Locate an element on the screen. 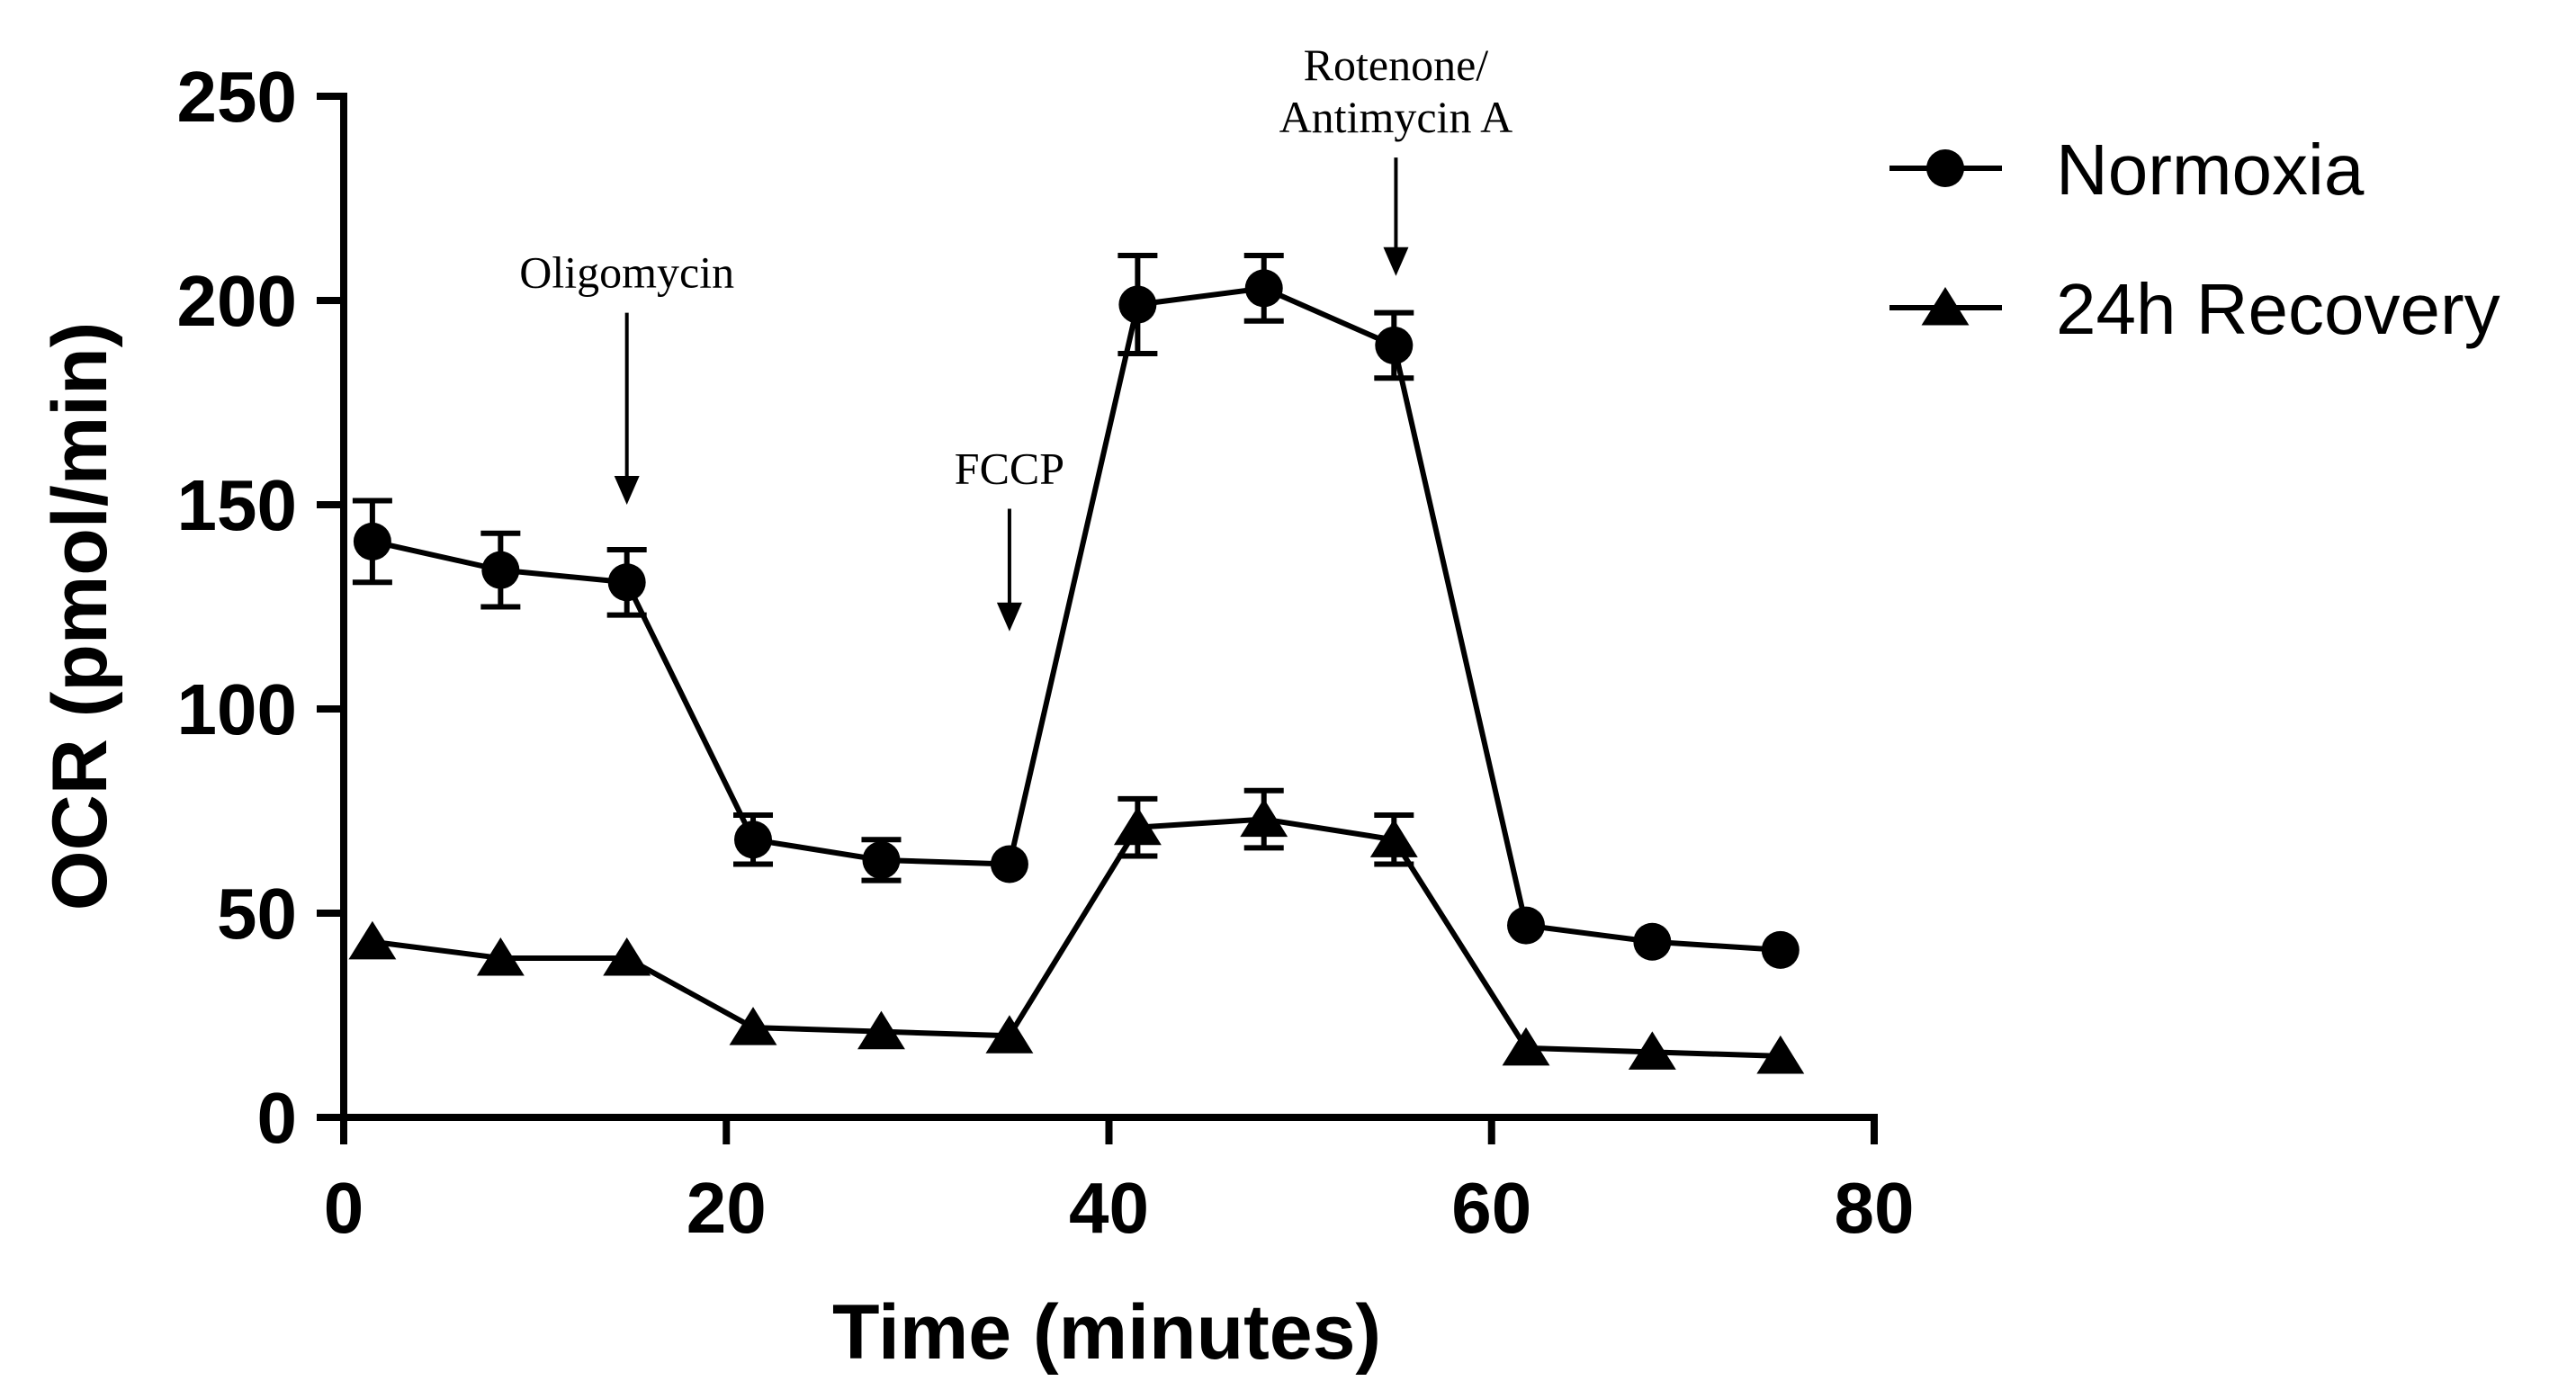 The image size is (2576, 1399). legend: Normoxia 24h Recovery is located at coordinates (2194, 240).